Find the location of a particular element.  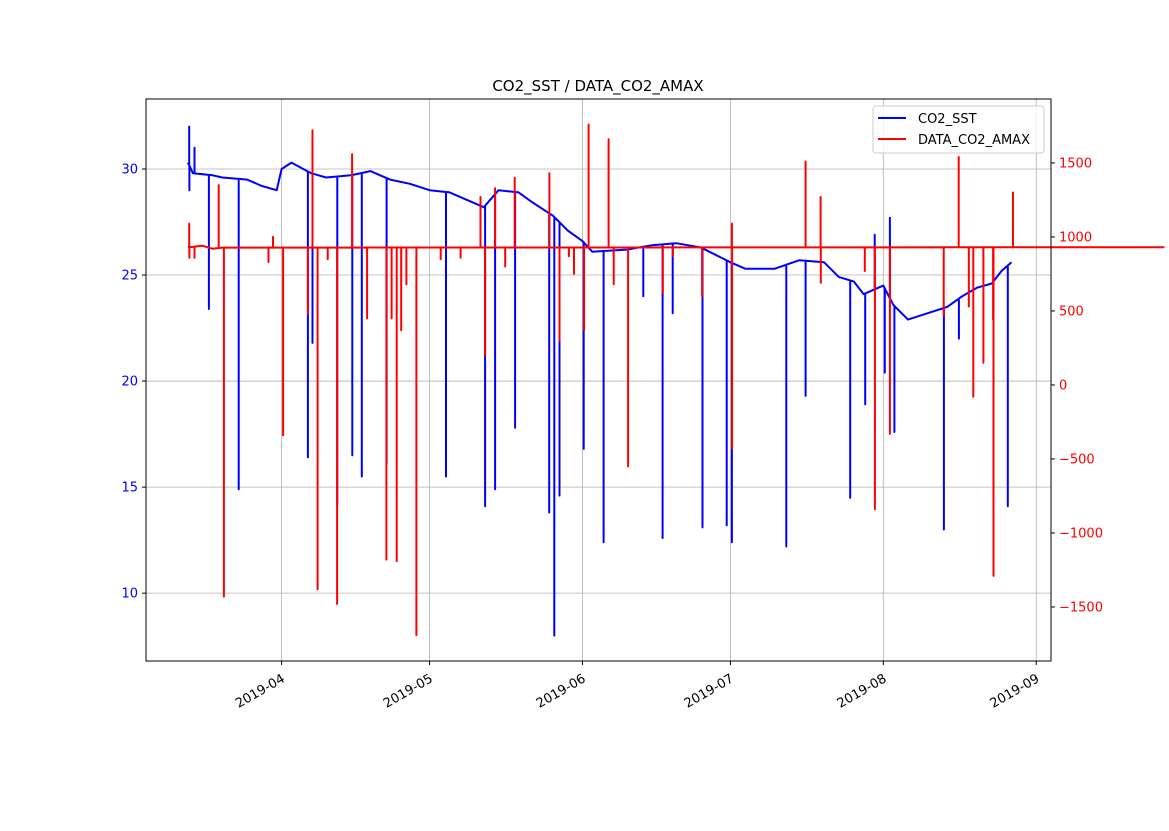

right-y-tick-label: 0 is located at coordinates (1063, 385).